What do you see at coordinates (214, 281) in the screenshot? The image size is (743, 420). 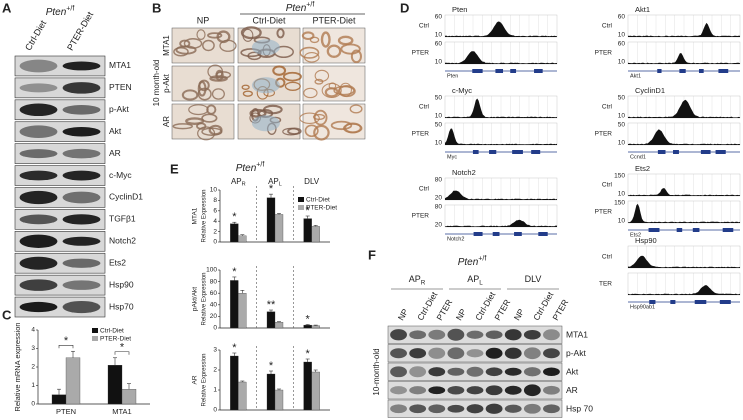 I see `y-tick-label: 80` at bounding box center [214, 281].